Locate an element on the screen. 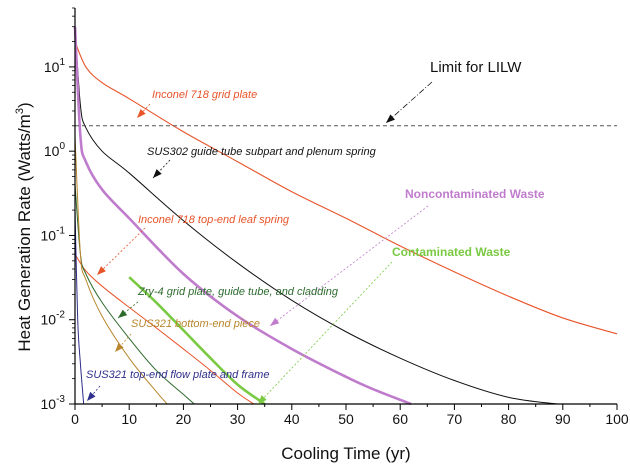 The height and width of the screenshot is (470, 630). annotation-sus321-bottom-arrowhead is located at coordinates (119, 347).